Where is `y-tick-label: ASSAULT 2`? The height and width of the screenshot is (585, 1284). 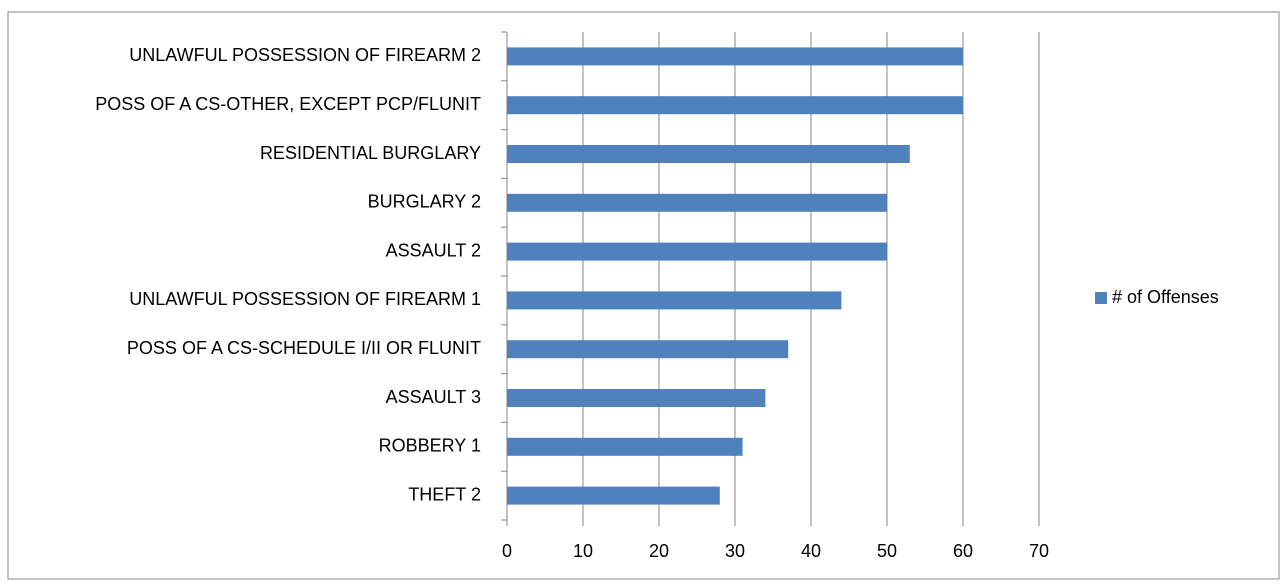 y-tick-label: ASSAULT 2 is located at coordinates (433, 250).